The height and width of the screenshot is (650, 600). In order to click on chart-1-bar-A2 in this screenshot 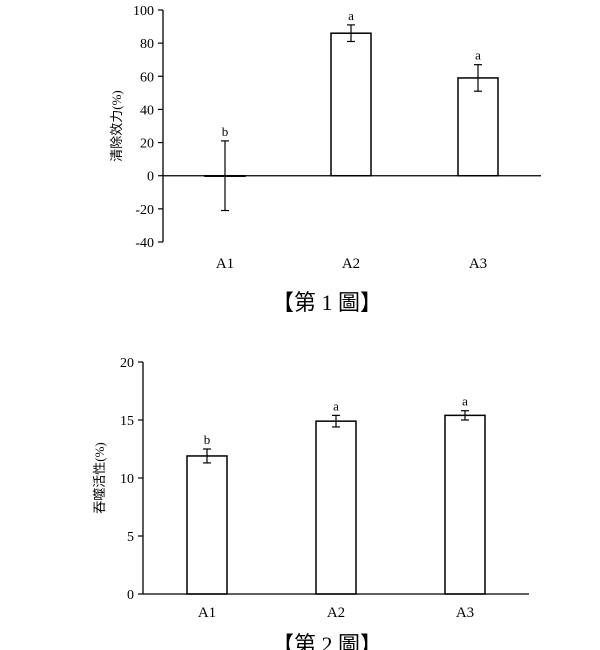, I will do `click(351, 104)`.